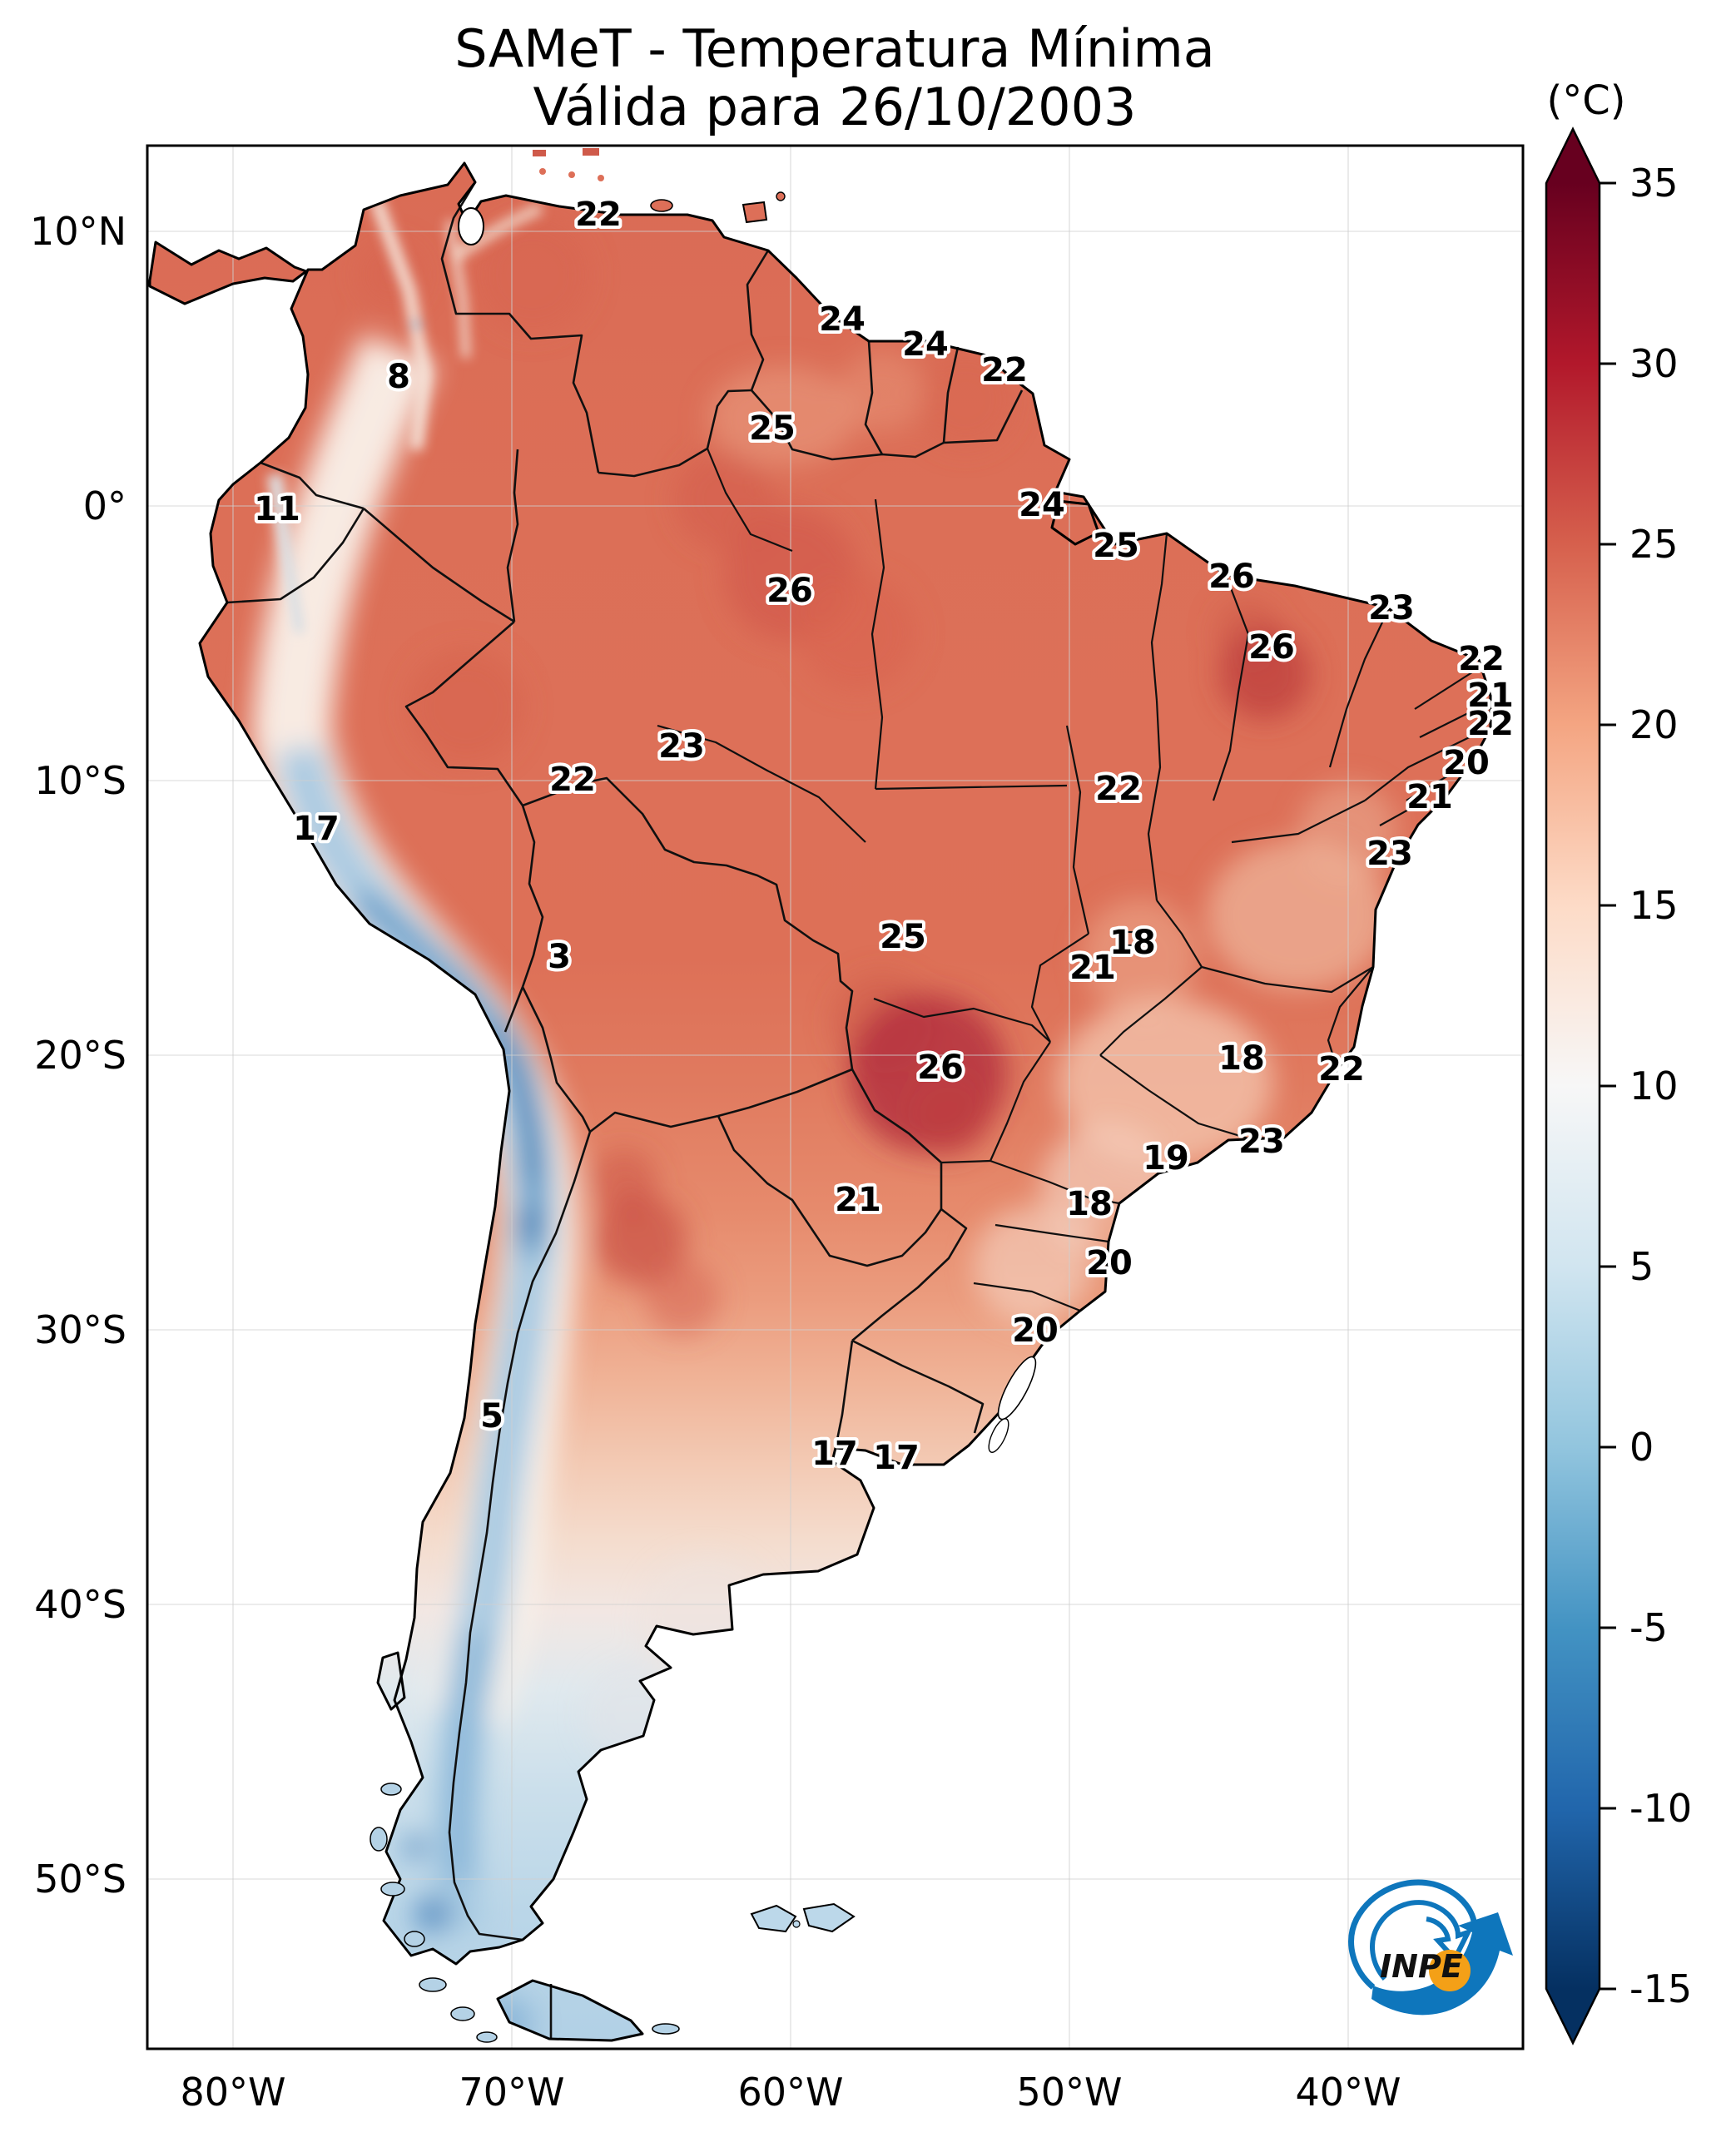  I want to click on colorbar-tick-label: 25, so click(1654, 544).